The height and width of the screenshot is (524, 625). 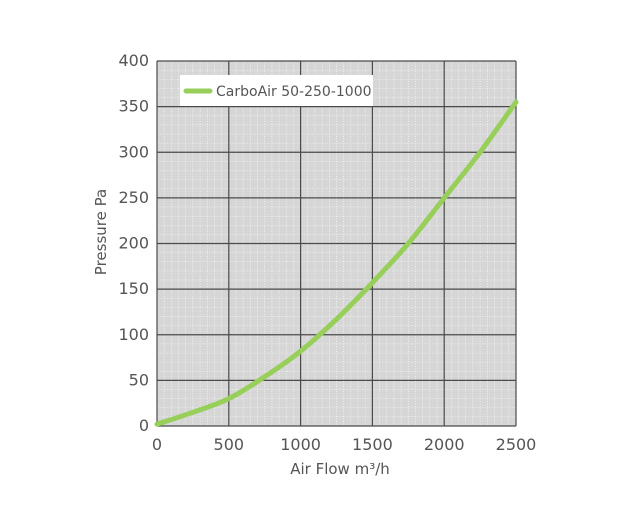 I want to click on legend: CarboAir 50-250-1000, so click(x=276, y=90).